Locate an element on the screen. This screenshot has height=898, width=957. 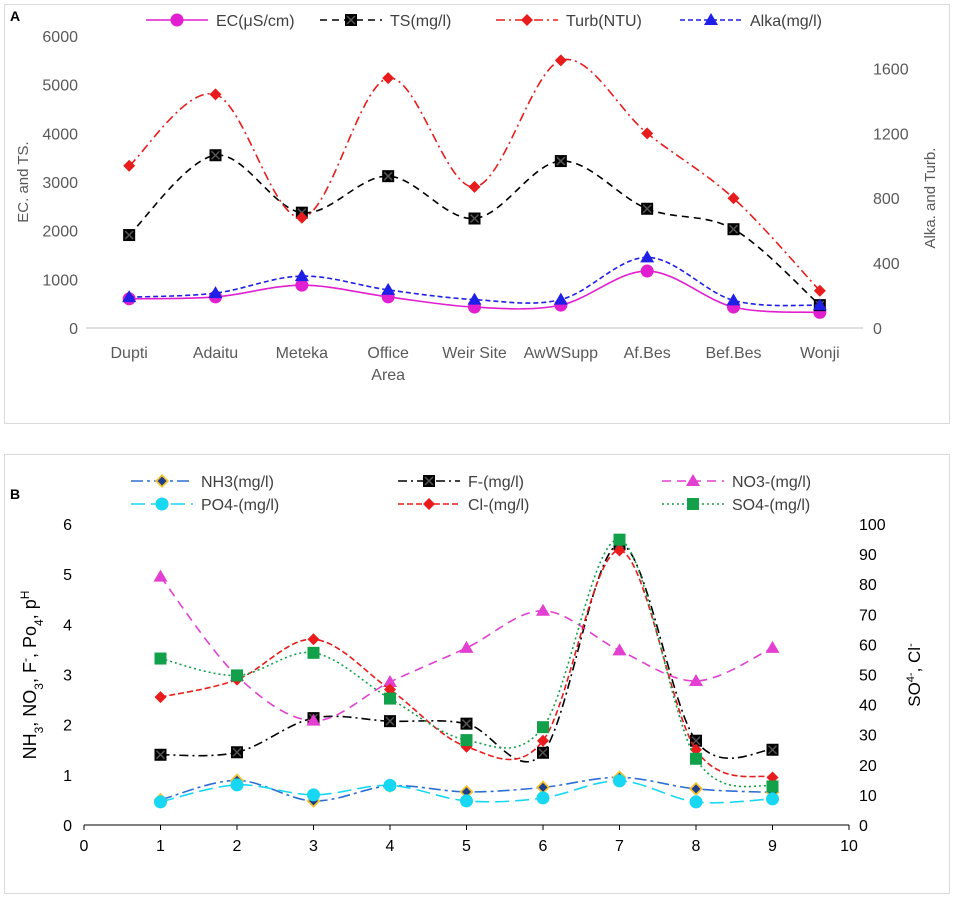
panel-b-x-tick-label: 4 is located at coordinates (390, 846).